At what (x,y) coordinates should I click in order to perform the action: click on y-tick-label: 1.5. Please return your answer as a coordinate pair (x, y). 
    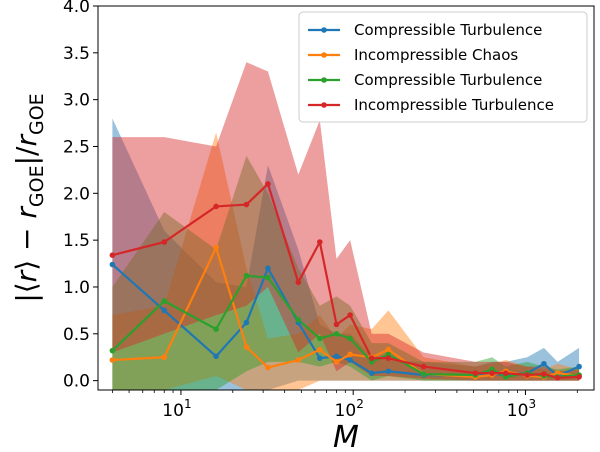
    Looking at the image, I should click on (76, 241).